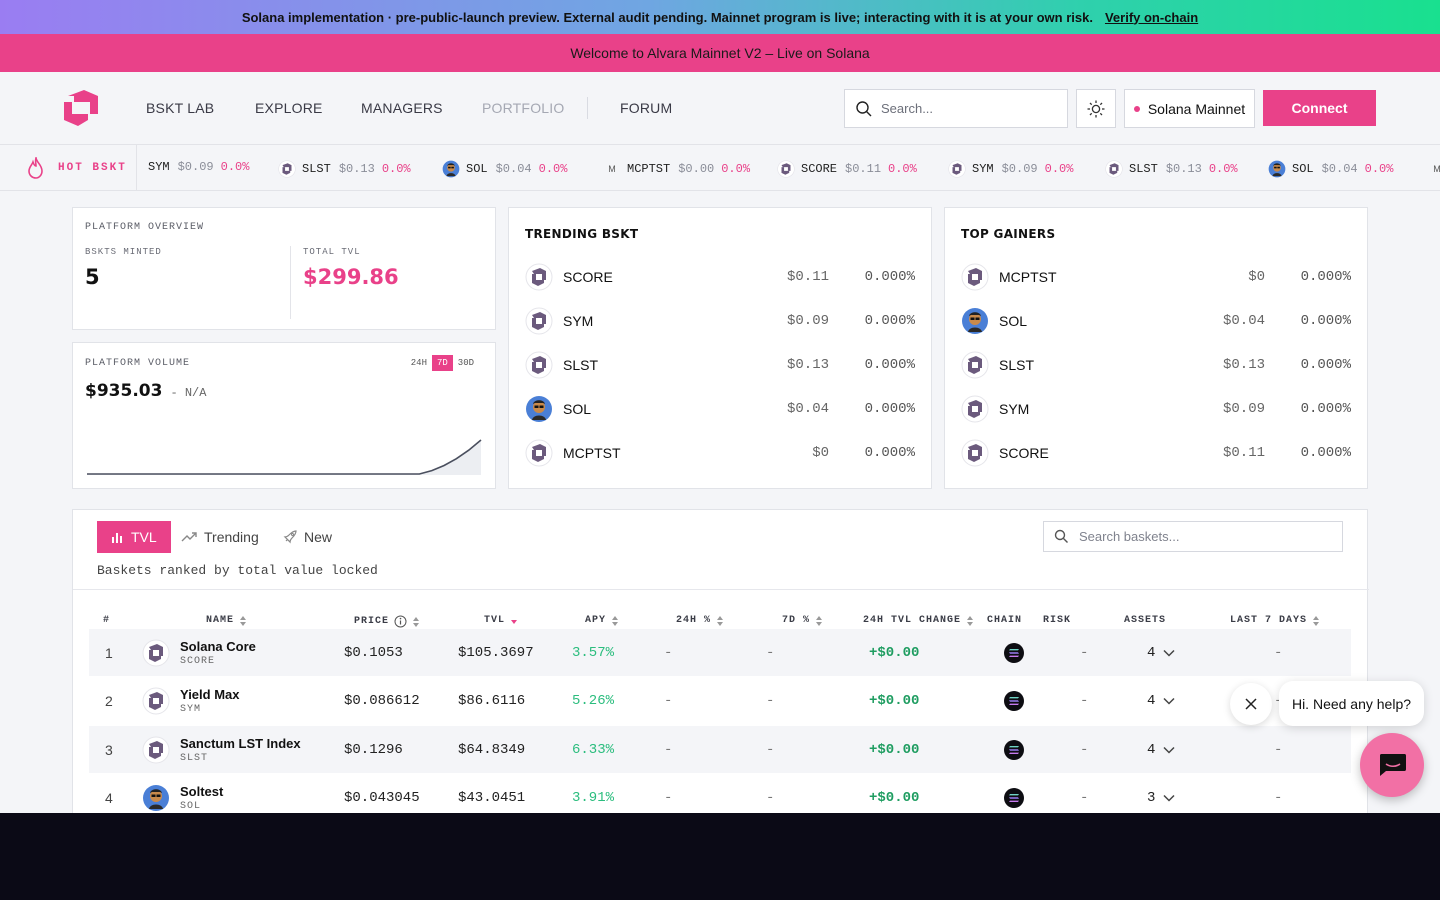 The width and height of the screenshot is (1440, 900). I want to click on chat-launcher-button, so click(1392, 765).